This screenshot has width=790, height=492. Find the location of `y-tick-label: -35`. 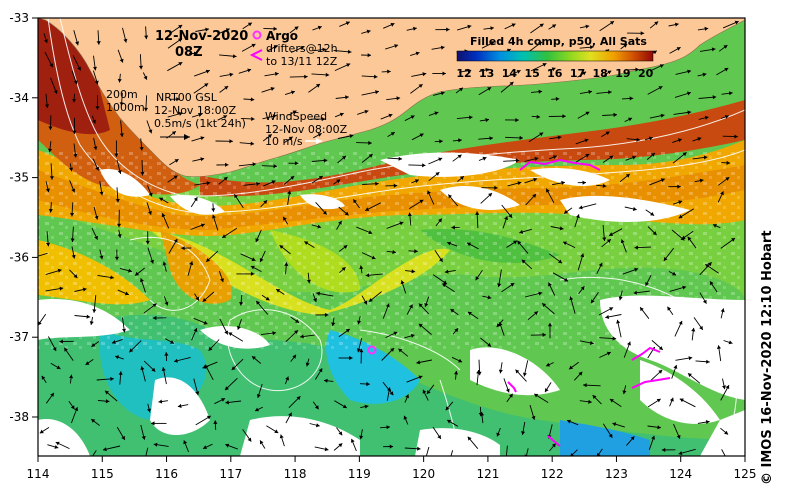

y-tick-label: -35 is located at coordinates (19, 178).